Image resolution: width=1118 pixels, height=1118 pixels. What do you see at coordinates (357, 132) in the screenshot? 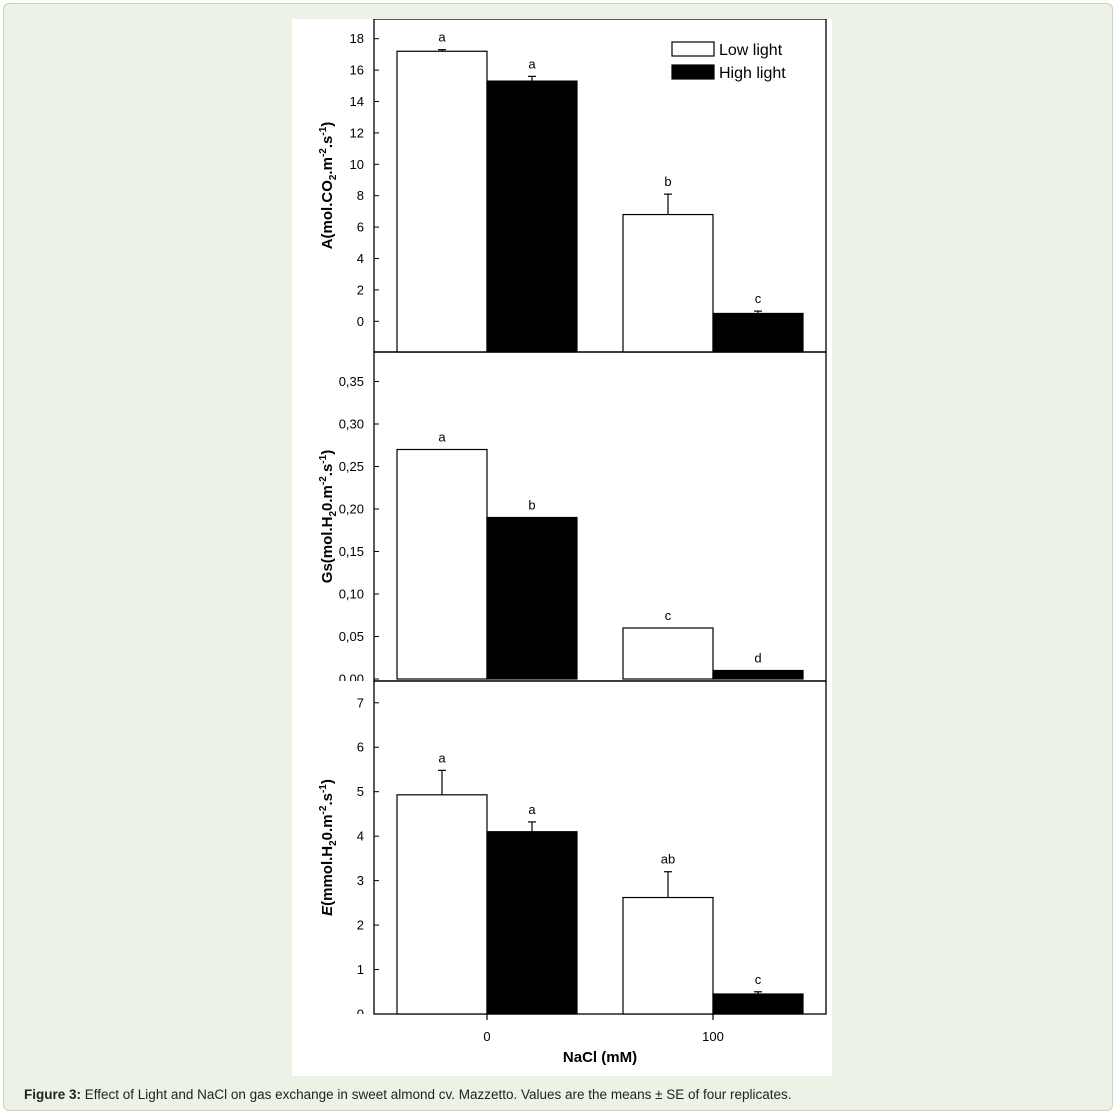
I see `y-tick-label: 12` at bounding box center [357, 132].